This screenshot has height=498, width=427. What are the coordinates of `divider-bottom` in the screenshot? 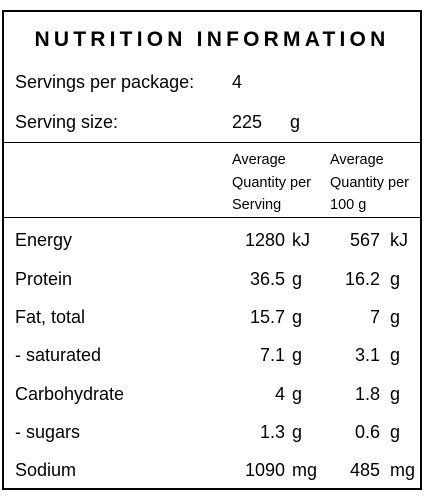 It's located at (212, 217).